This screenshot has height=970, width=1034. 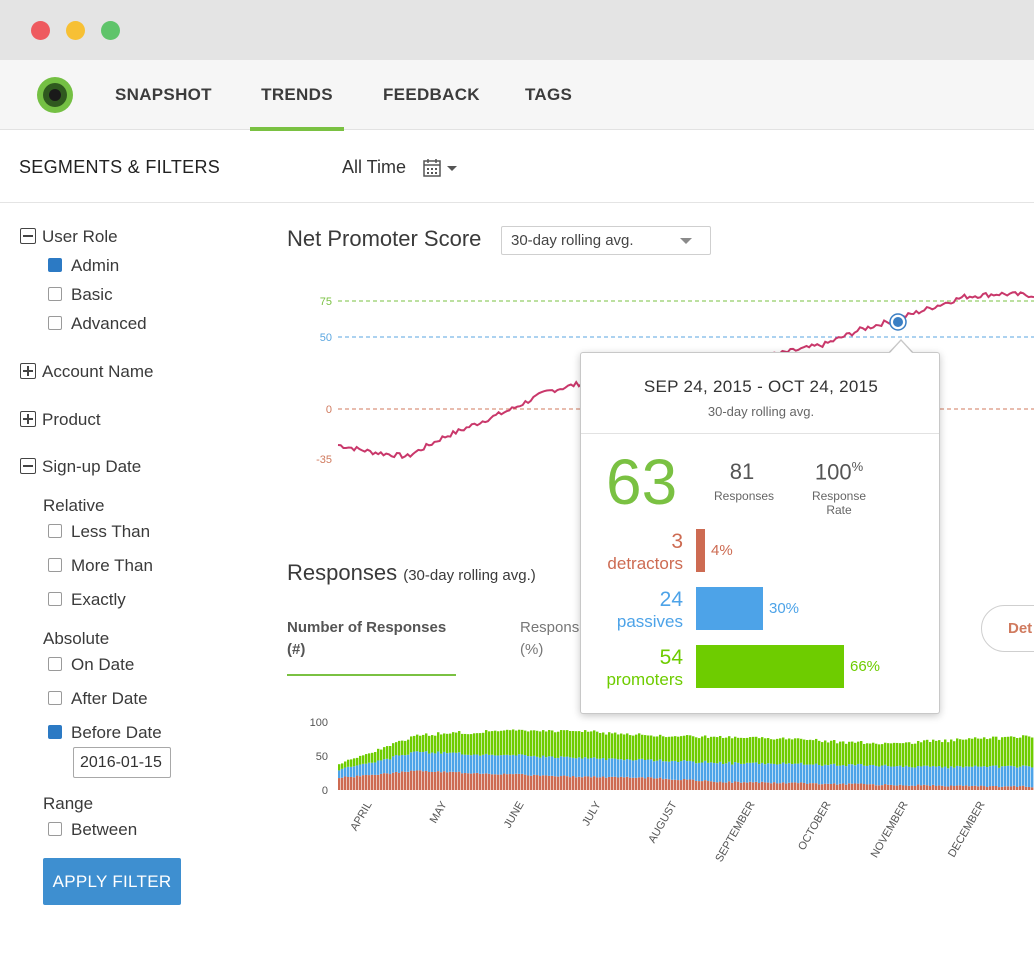 What do you see at coordinates (1007, 628) in the screenshot?
I see `details-button: Det` at bounding box center [1007, 628].